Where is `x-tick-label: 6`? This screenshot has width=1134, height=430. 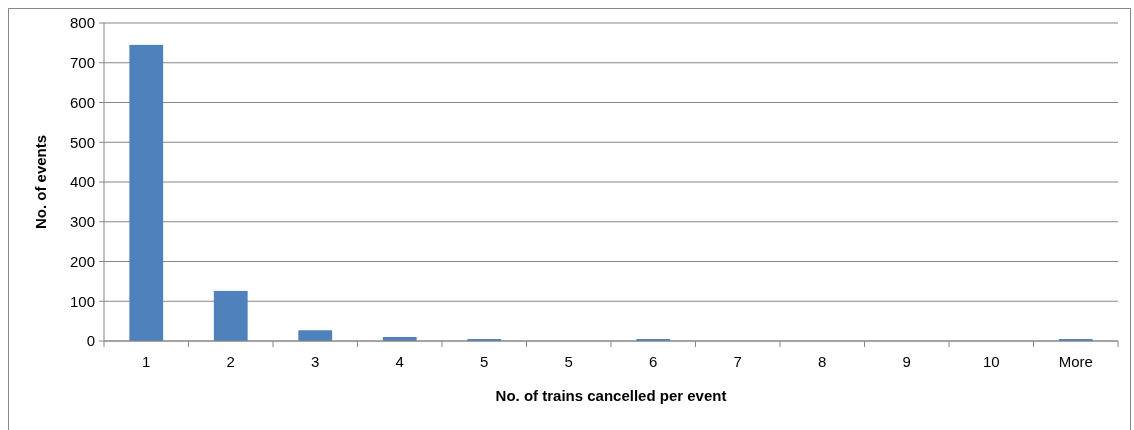 x-tick-label: 6 is located at coordinates (653, 361).